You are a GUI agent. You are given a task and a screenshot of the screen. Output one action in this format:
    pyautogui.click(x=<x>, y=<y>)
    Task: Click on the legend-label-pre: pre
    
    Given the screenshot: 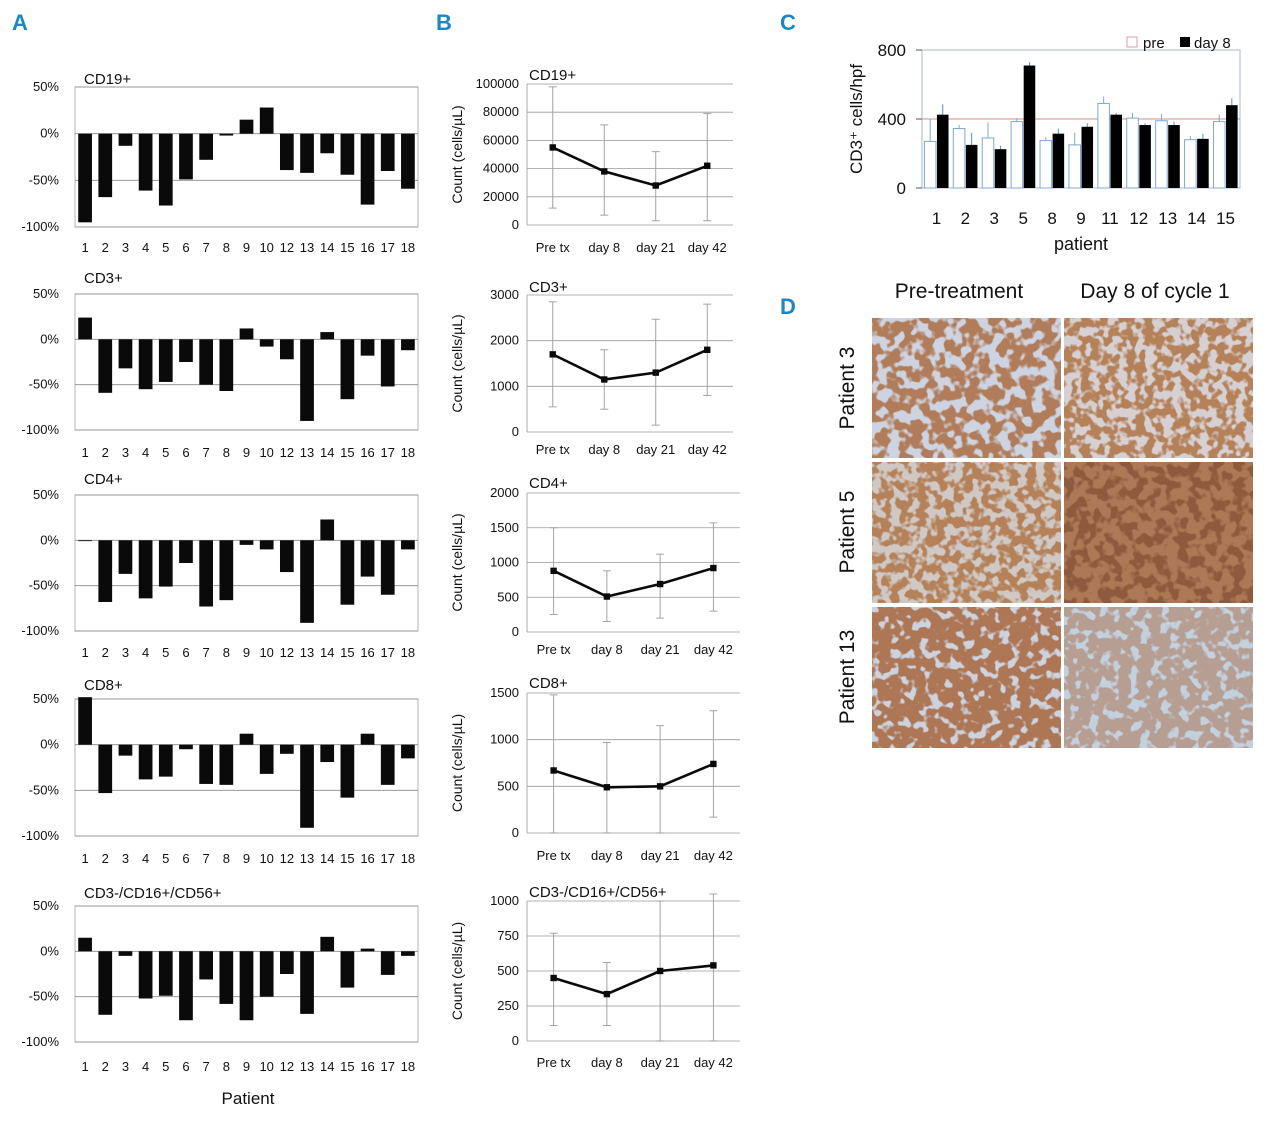 What is the action you would take?
    pyautogui.click(x=1154, y=43)
    